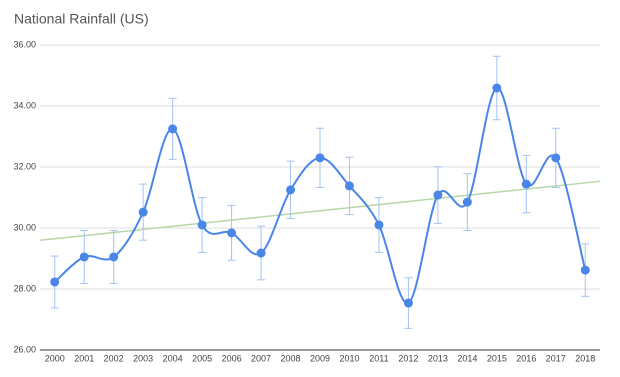 The width and height of the screenshot is (620, 377). What do you see at coordinates (291, 358) in the screenshot?
I see `x-tick-label: 2008` at bounding box center [291, 358].